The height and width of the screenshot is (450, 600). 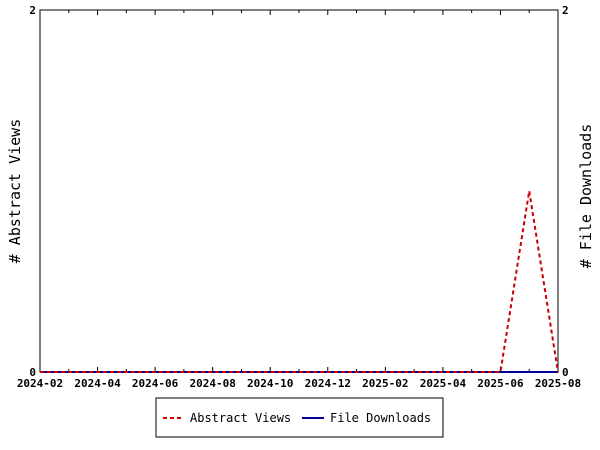 I want to click on legend: Abstract Views File Downloads, so click(x=299, y=417).